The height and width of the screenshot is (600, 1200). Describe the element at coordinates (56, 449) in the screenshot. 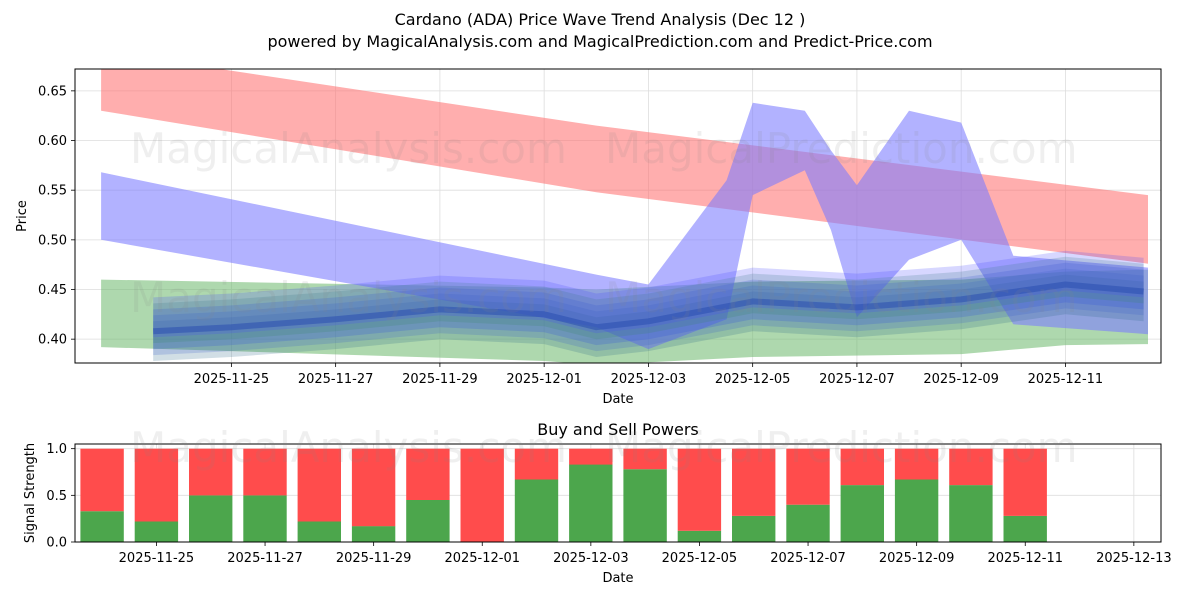

I see `power-ytick-label: 1.0` at that location.